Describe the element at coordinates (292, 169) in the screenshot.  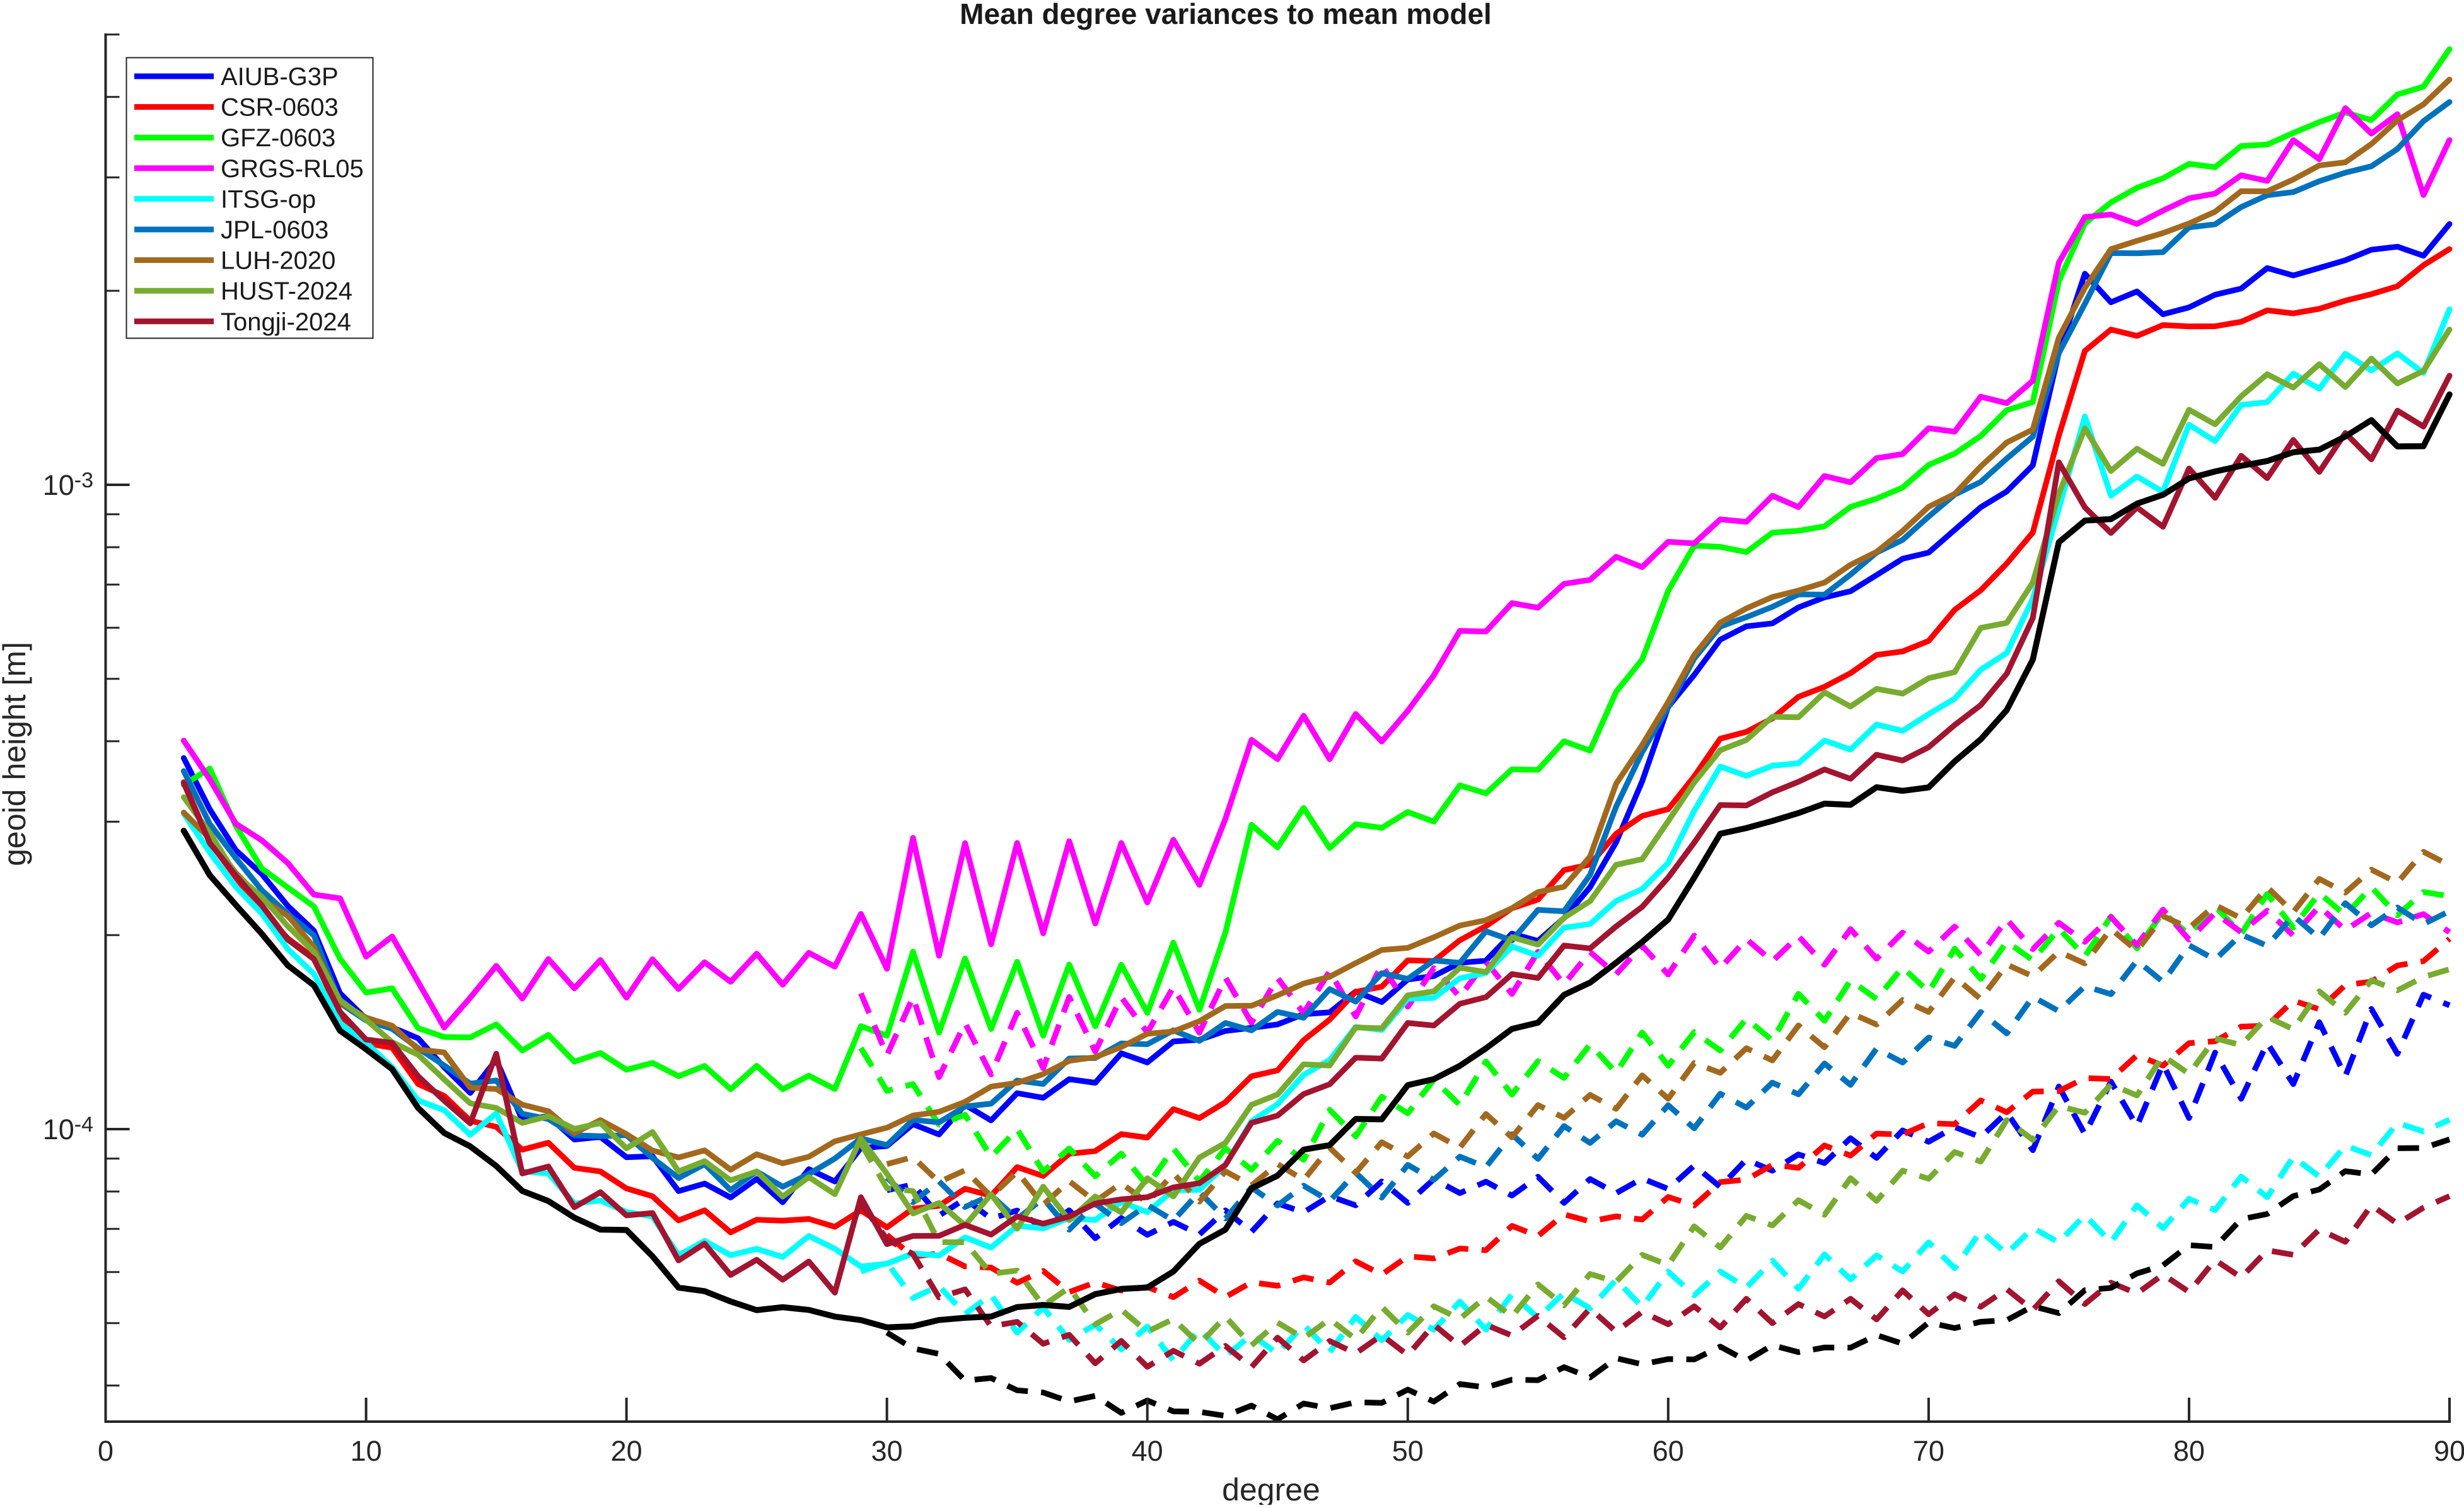
I see `svg-text: GRGS-RL05` at that location.